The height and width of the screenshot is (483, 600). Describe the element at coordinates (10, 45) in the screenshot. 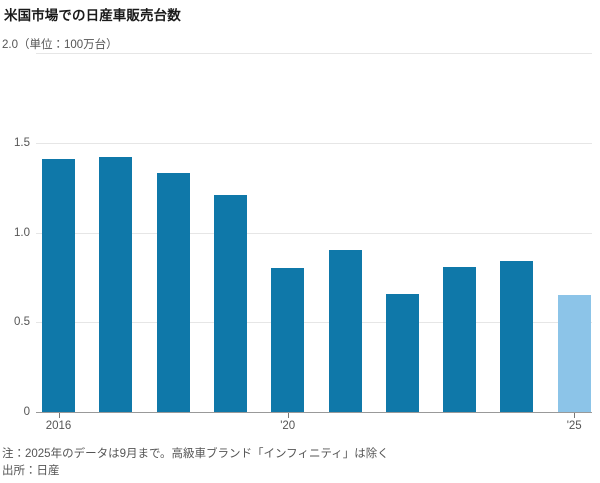

I see `y-axis-top-tick-label: 2.0` at that location.